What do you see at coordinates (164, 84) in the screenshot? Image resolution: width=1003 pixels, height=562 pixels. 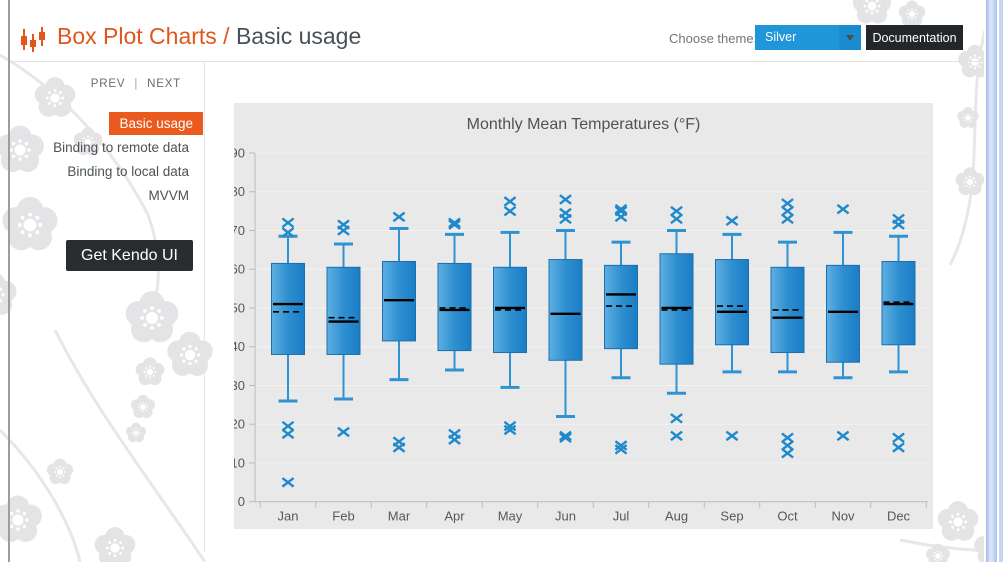 I see `next-link: NEXT` at bounding box center [164, 84].